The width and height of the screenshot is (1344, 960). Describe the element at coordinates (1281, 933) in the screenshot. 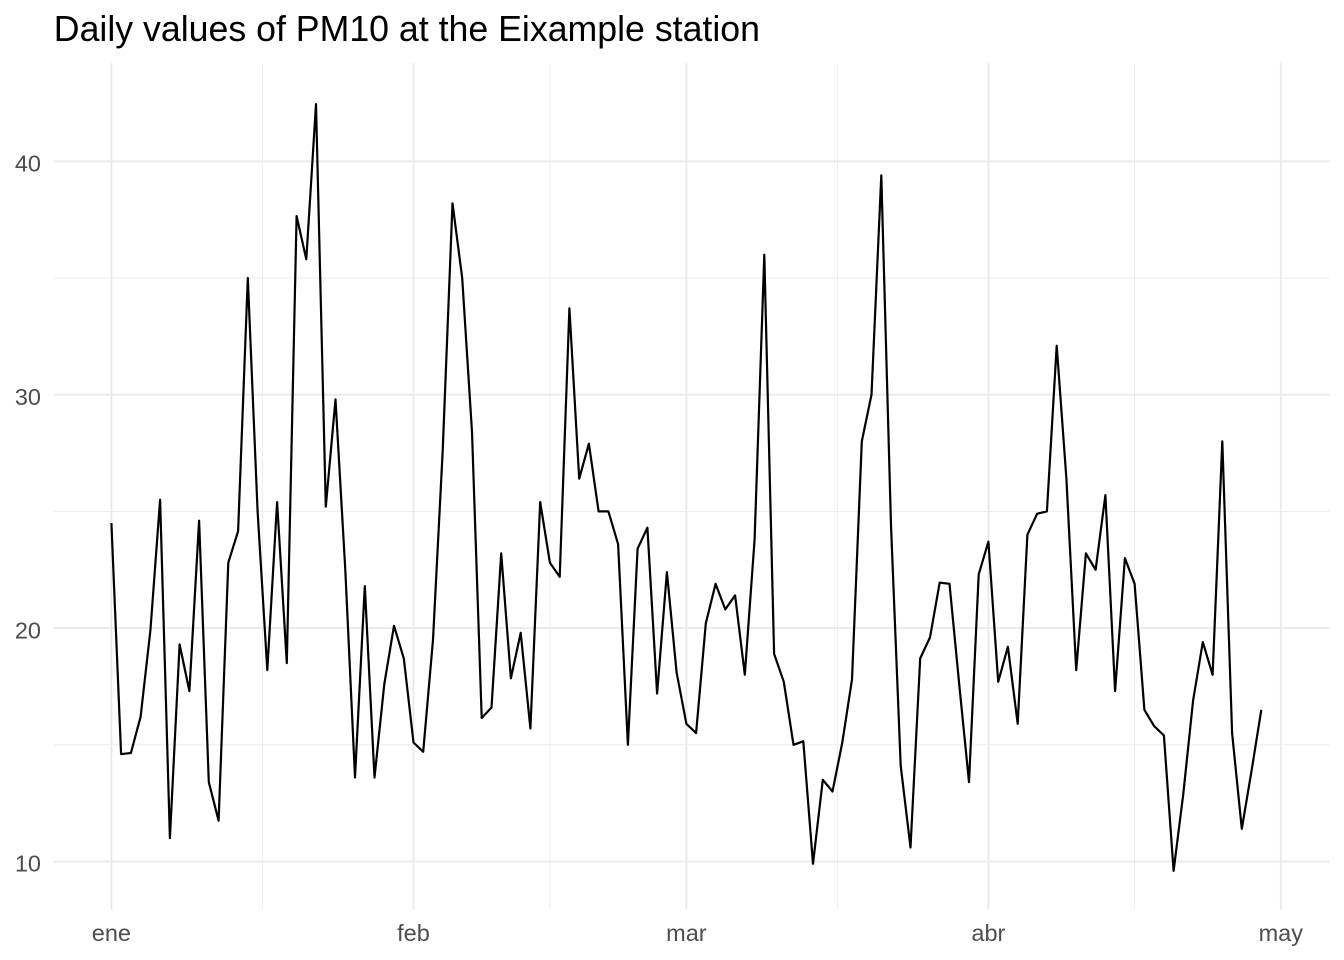

I see `svg-text: may` at that location.